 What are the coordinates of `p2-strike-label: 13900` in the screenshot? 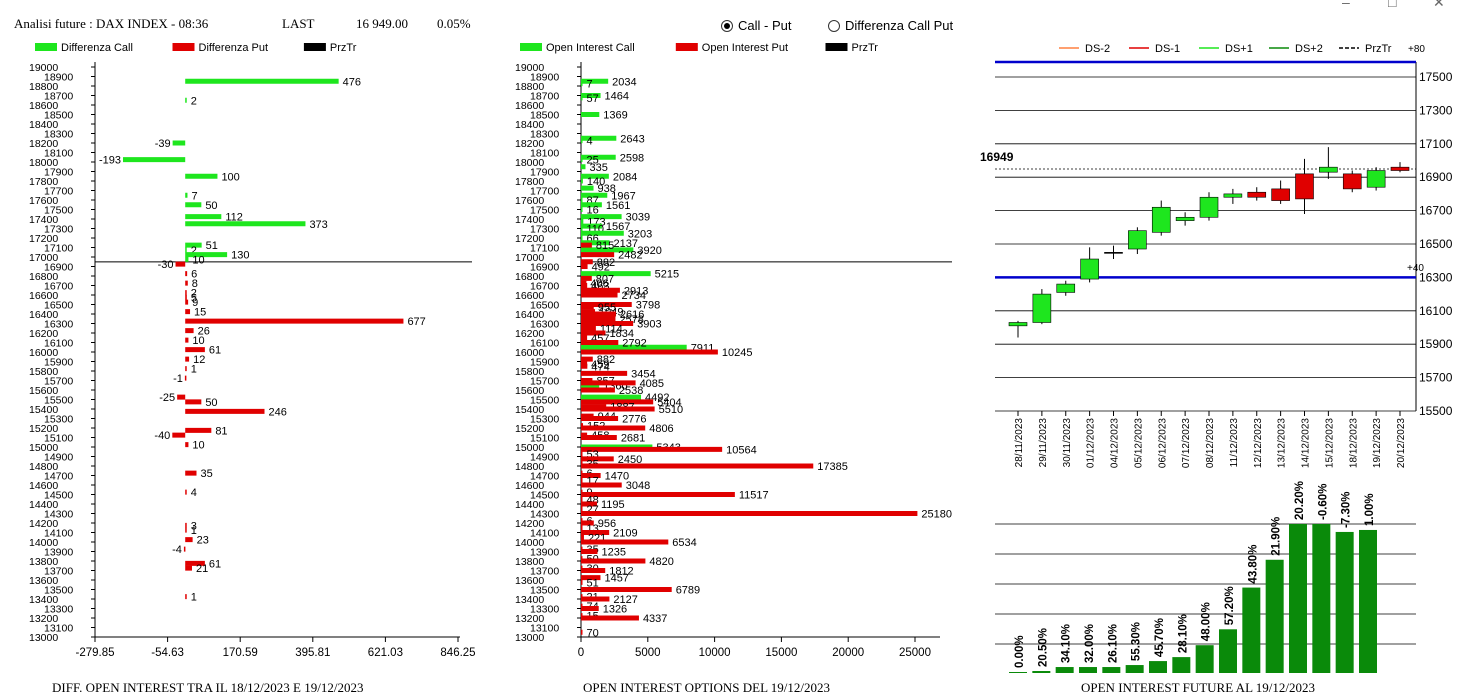 It's located at (544, 553).